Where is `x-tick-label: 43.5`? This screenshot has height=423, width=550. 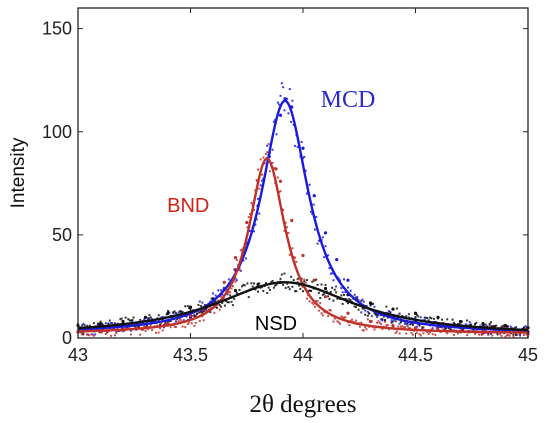 x-tick-label: 43.5 is located at coordinates (190, 355).